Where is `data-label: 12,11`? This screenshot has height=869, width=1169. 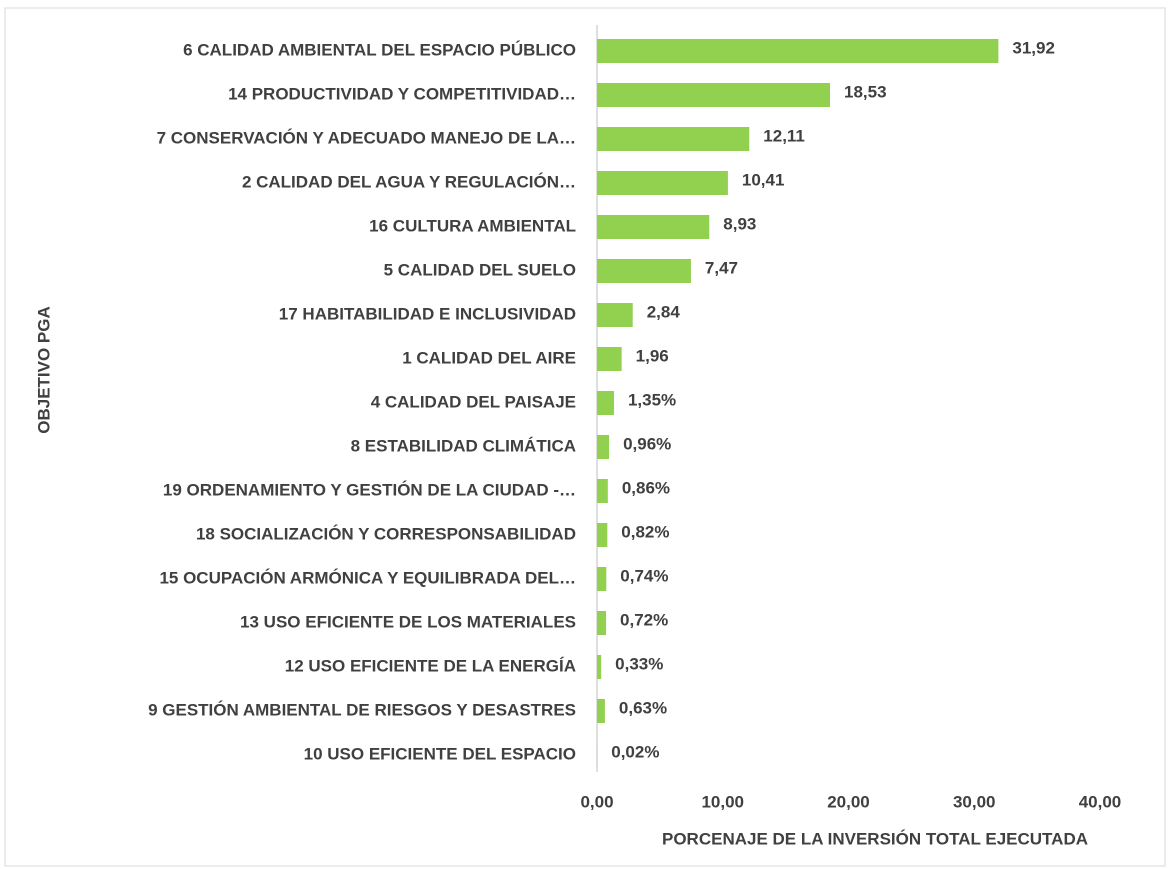
data-label: 12,11 is located at coordinates (784, 135).